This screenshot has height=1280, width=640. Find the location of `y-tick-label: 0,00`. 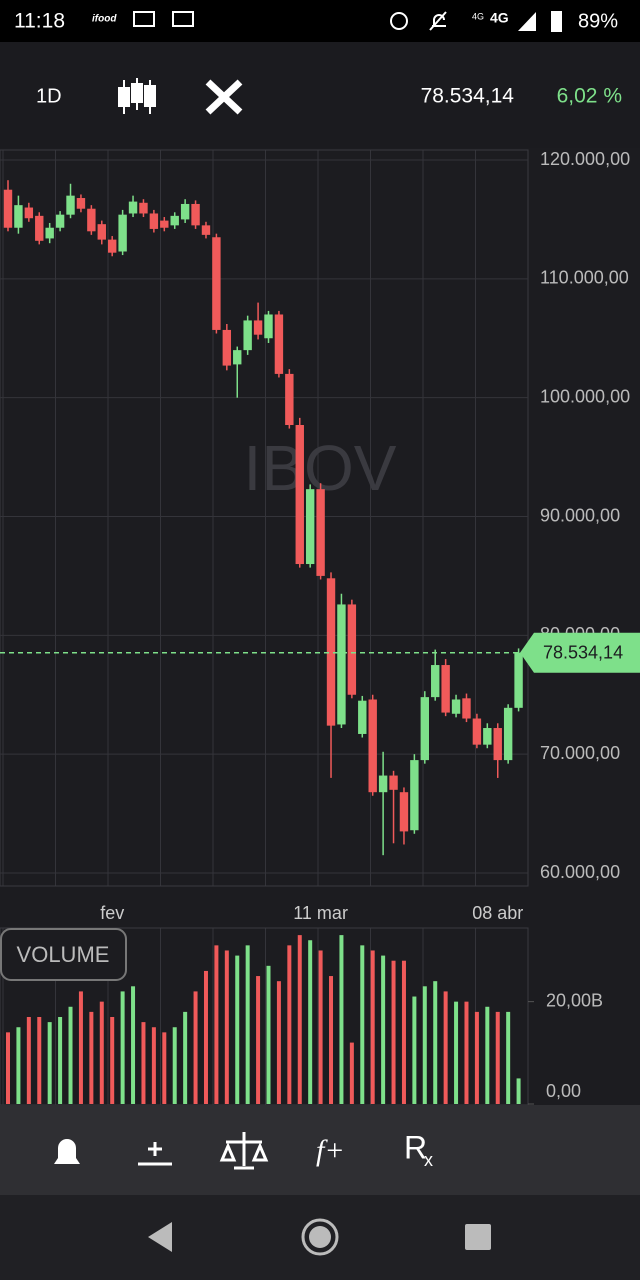

y-tick-label: 0,00 is located at coordinates (563, 1091).